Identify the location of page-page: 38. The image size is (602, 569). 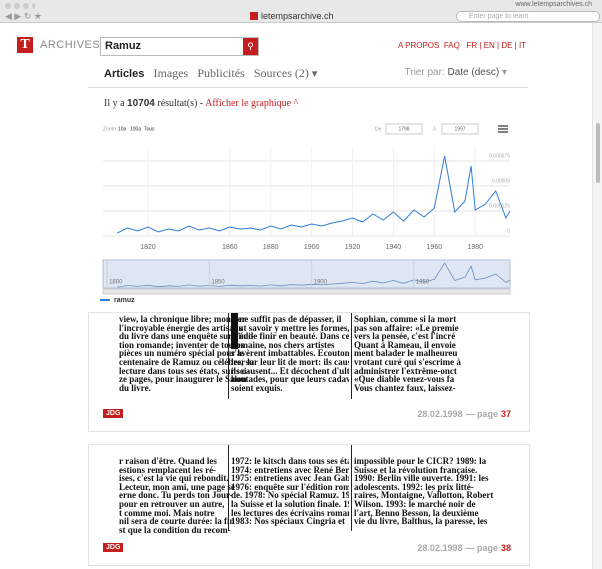
(505, 548).